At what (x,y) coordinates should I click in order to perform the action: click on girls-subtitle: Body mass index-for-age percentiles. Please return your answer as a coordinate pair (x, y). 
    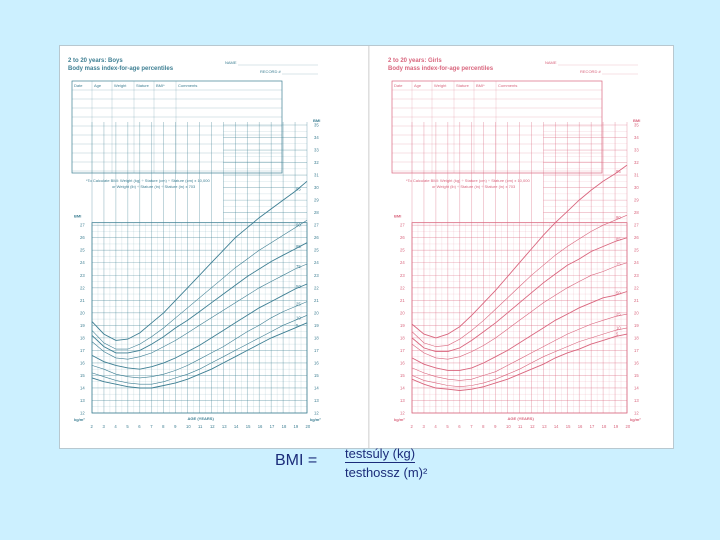
    Looking at the image, I should click on (441, 69).